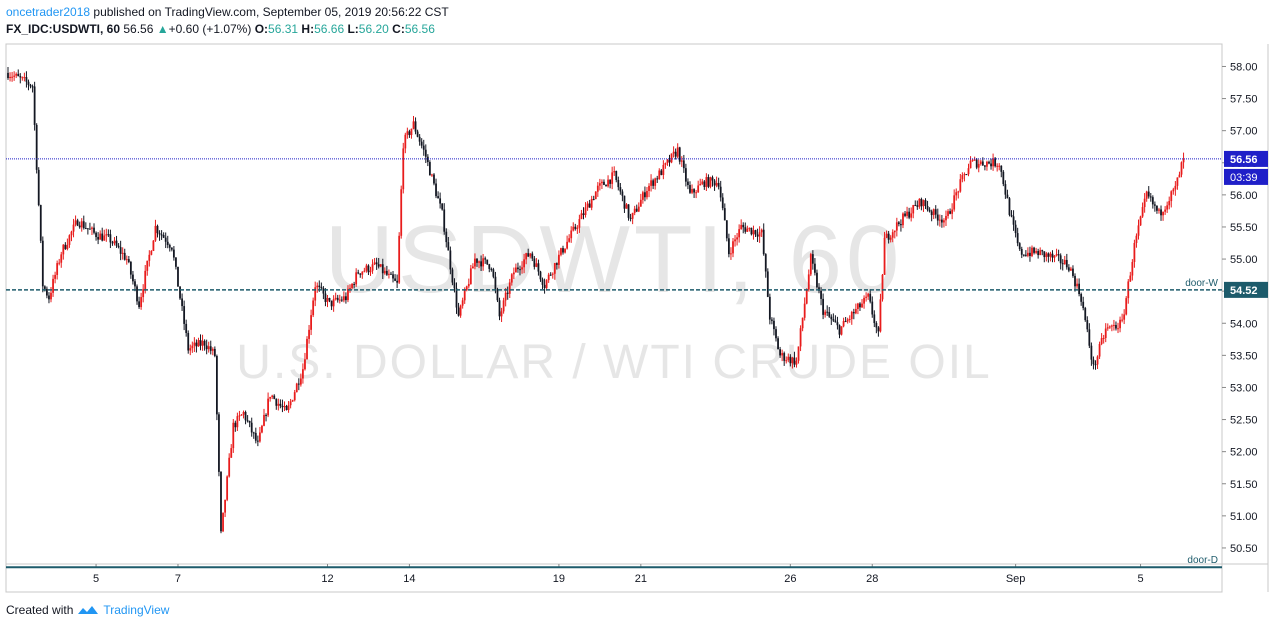  I want to click on price-tick-label-9: 53.50, so click(1244, 356).